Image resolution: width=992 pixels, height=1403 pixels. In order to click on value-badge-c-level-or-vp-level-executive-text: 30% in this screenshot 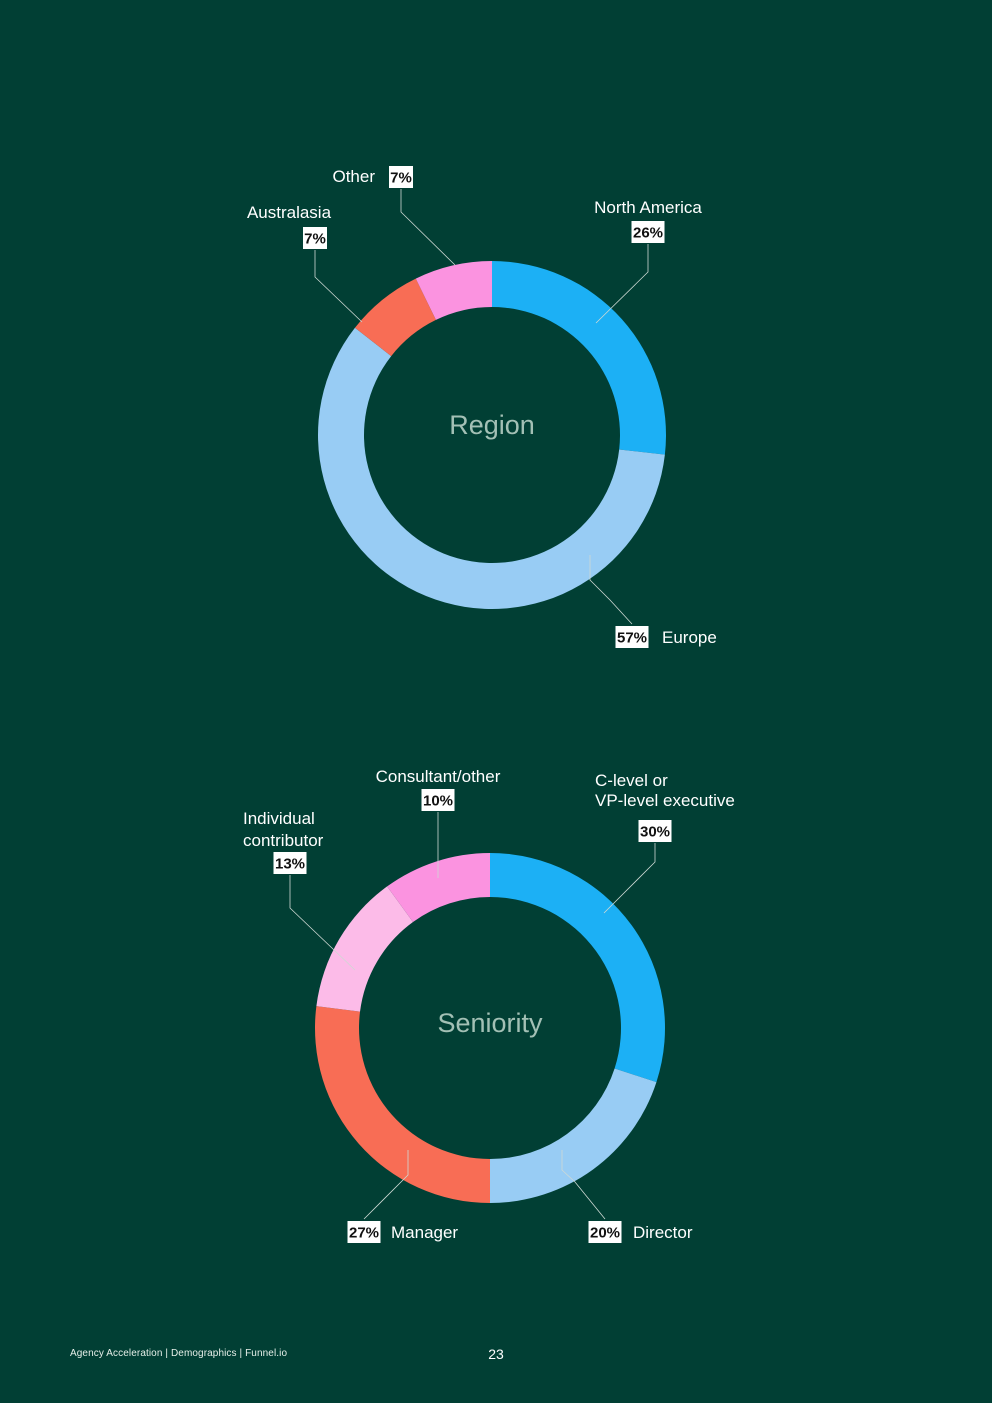, I will do `click(655, 832)`.